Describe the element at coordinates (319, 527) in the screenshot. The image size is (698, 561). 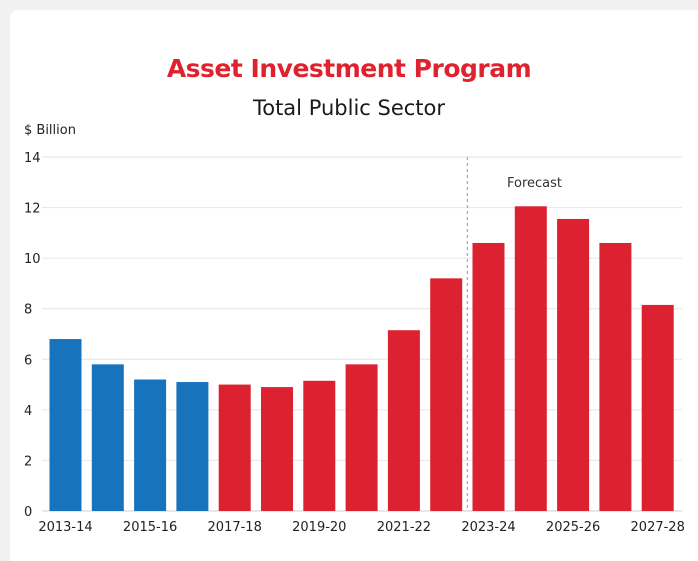
I see `x-tick-label: 2019-20` at that location.